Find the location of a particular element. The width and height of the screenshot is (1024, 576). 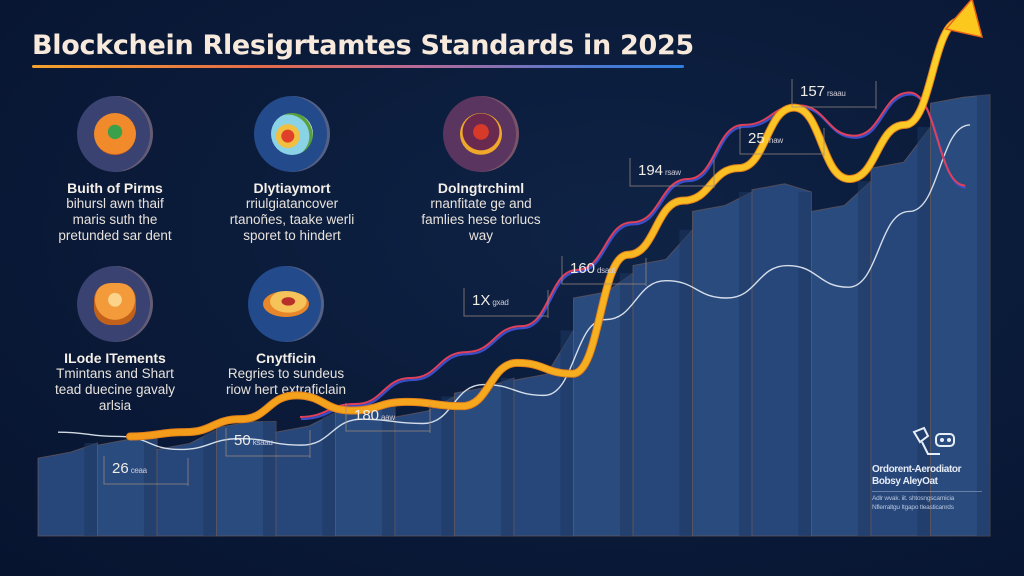

annotation-label: 50 ksaau is located at coordinates (253, 440).